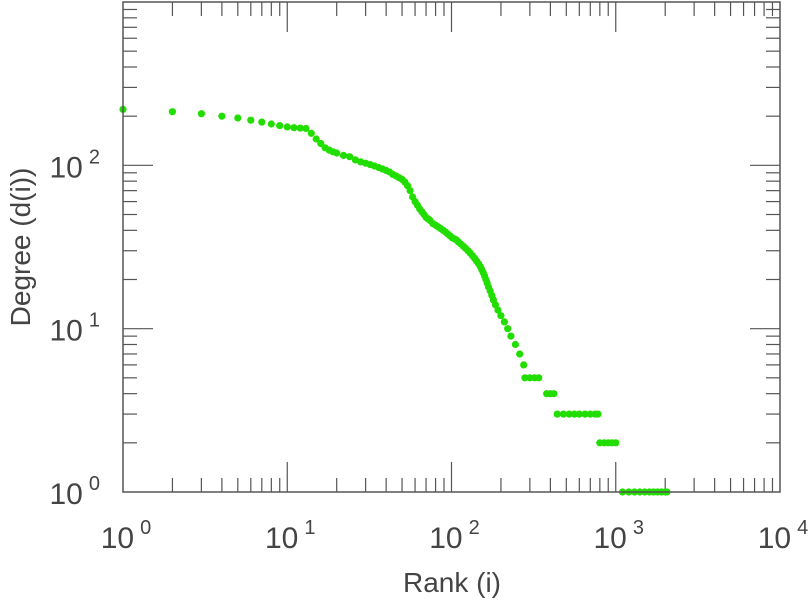 The image size is (812, 600). Describe the element at coordinates (452, 582) in the screenshot. I see `x-axis-label: Rank (i)` at that location.